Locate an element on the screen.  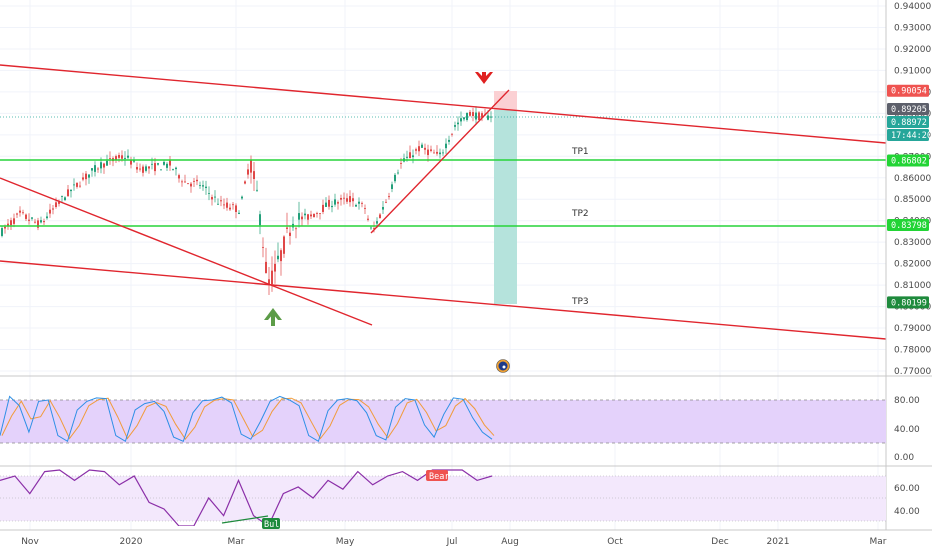
arrow-up-icon is located at coordinates (273, 317).